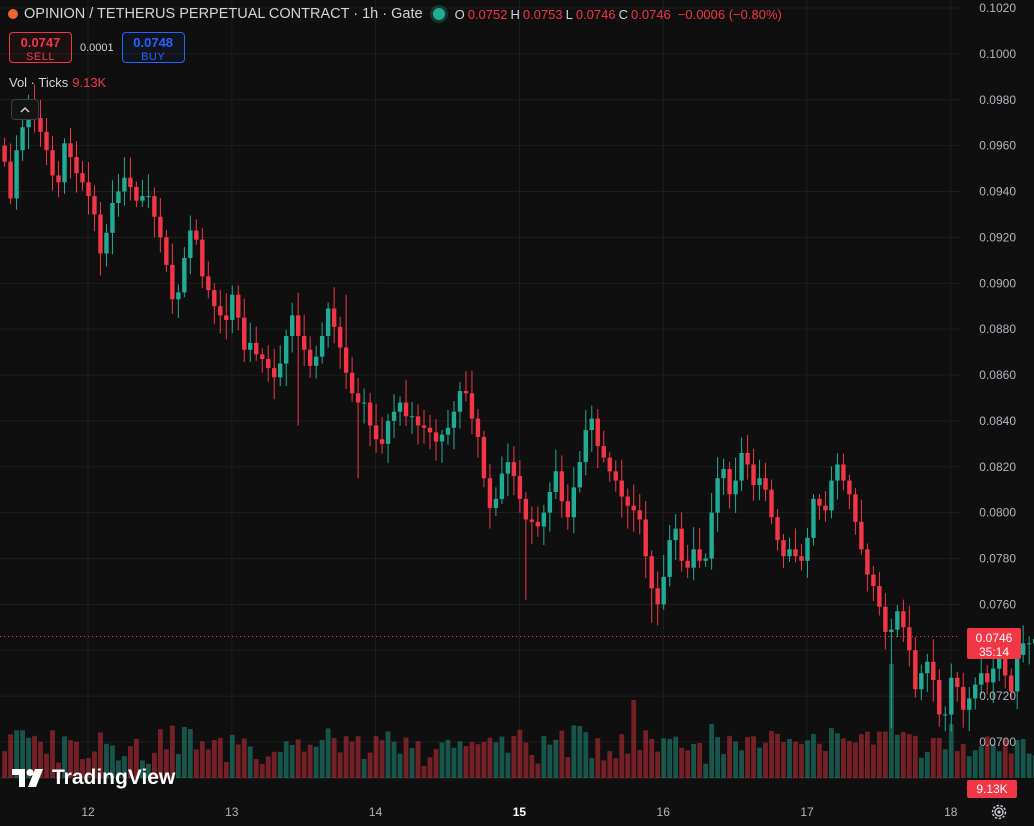 The height and width of the screenshot is (826, 1034). I want to click on collapse-legend-button, so click(25, 109).